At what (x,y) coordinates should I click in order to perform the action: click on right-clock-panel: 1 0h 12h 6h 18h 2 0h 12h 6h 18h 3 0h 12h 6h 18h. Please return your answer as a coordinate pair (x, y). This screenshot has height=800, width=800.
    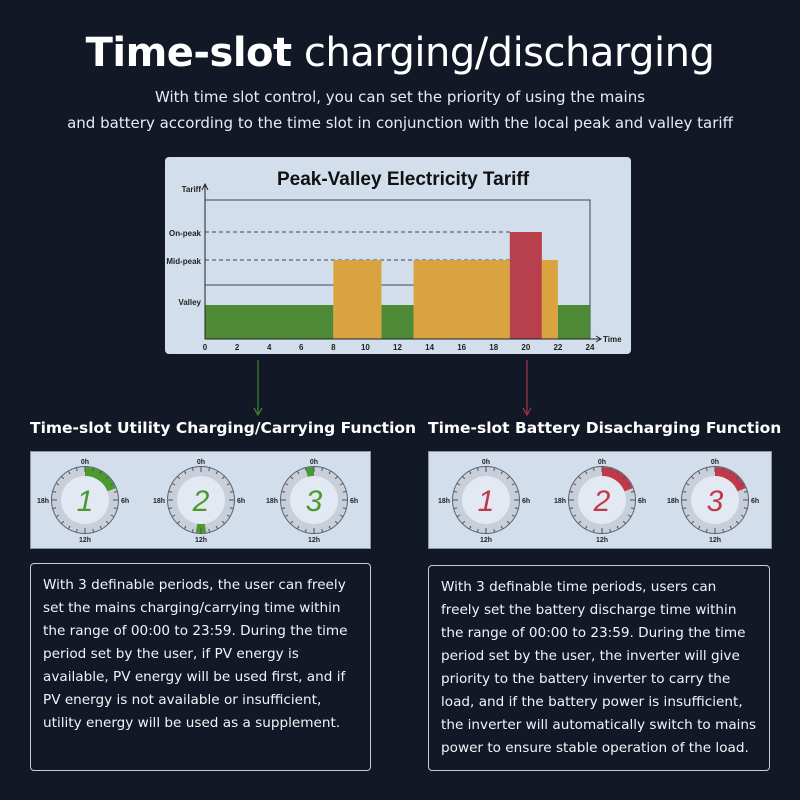
    Looking at the image, I should click on (600, 500).